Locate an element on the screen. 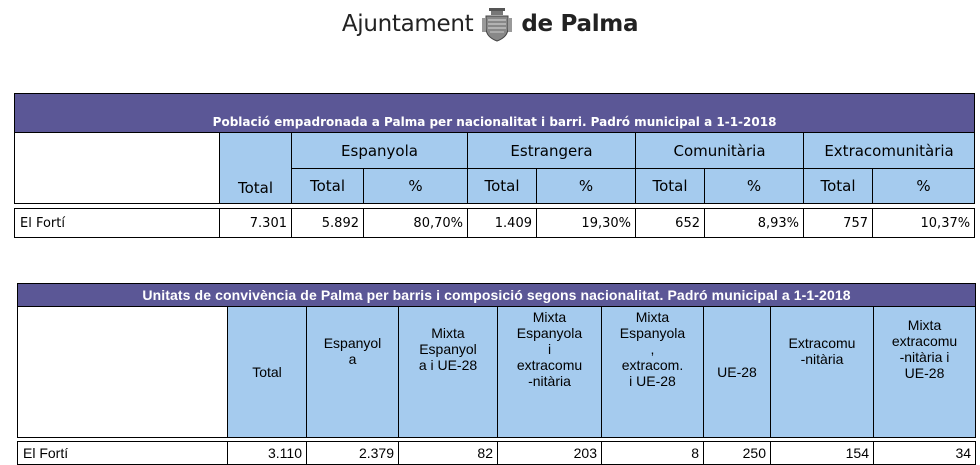 This screenshot has width=980, height=465. data-cell: 19,30% is located at coordinates (586, 223).